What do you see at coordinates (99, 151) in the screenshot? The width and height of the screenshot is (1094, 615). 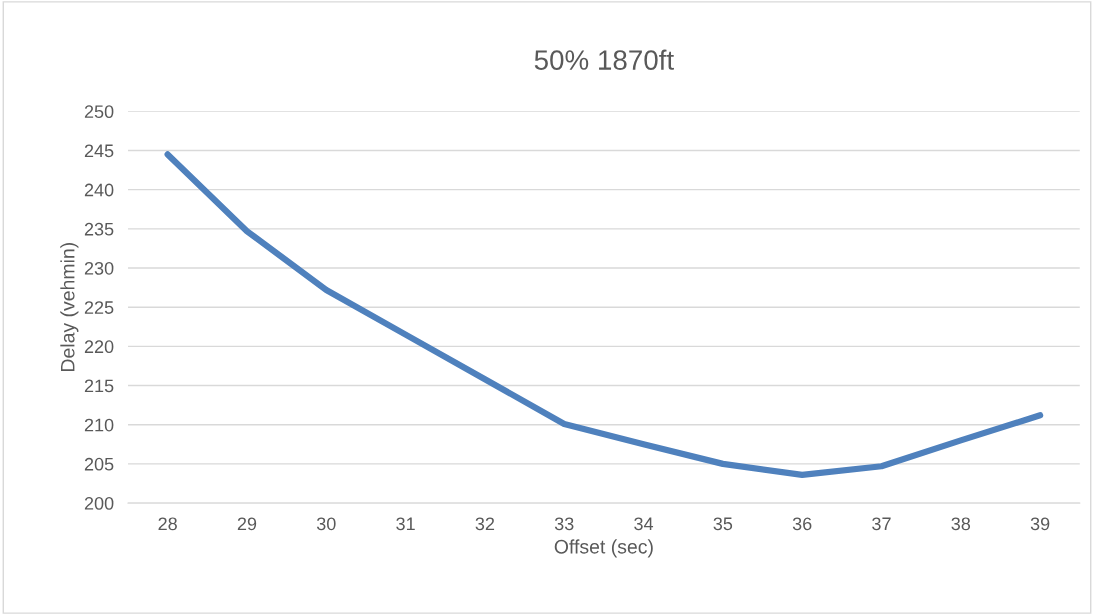 I see `y-tick-label: 245` at bounding box center [99, 151].